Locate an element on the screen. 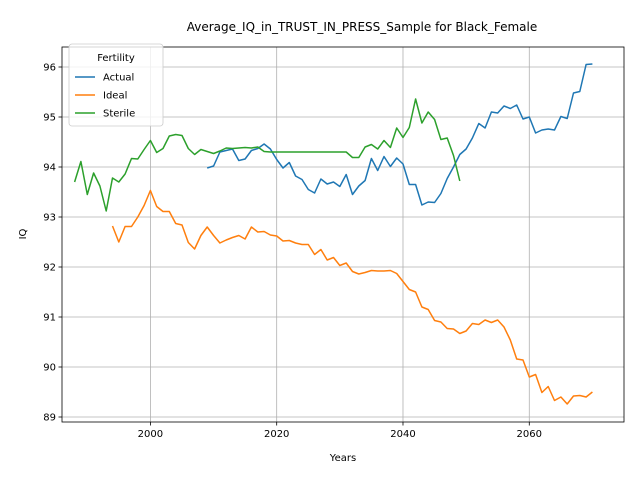  y-axis-label: IQ is located at coordinates (23, 233).